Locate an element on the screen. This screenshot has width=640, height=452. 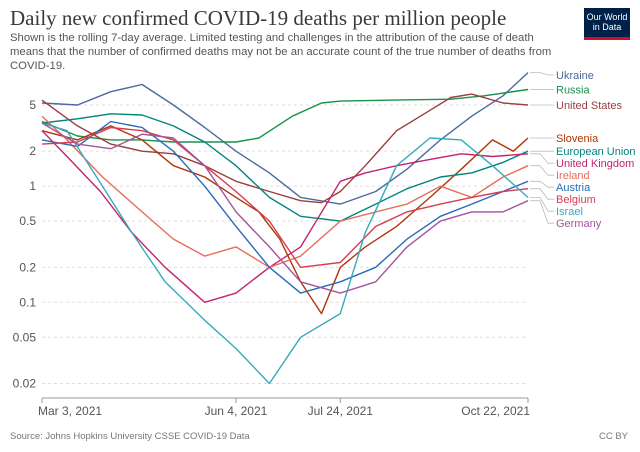
legend-label-russia: Russia is located at coordinates (573, 90).